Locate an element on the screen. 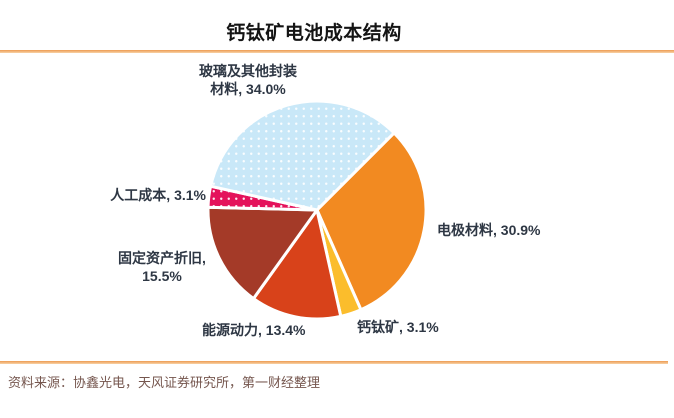 This screenshot has width=674, height=418. slice-label-line: 固定资产折旧, is located at coordinates (162, 258).